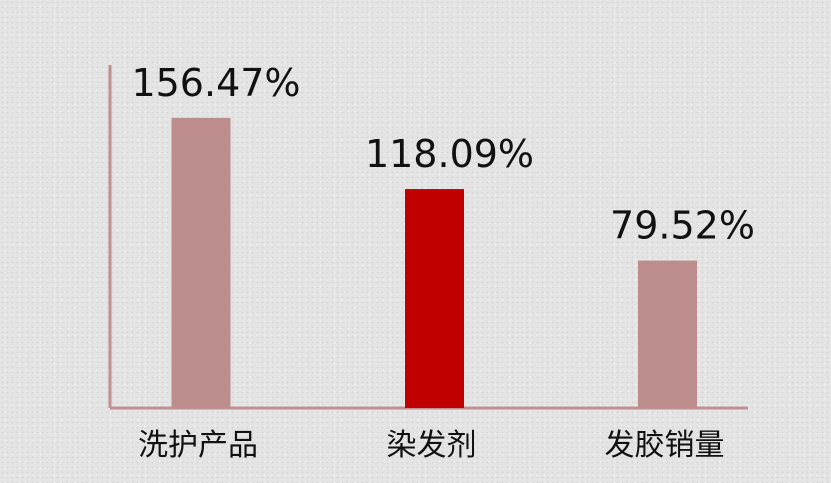  What do you see at coordinates (432, 445) in the screenshot?
I see `category-label: 染发剂` at bounding box center [432, 445].